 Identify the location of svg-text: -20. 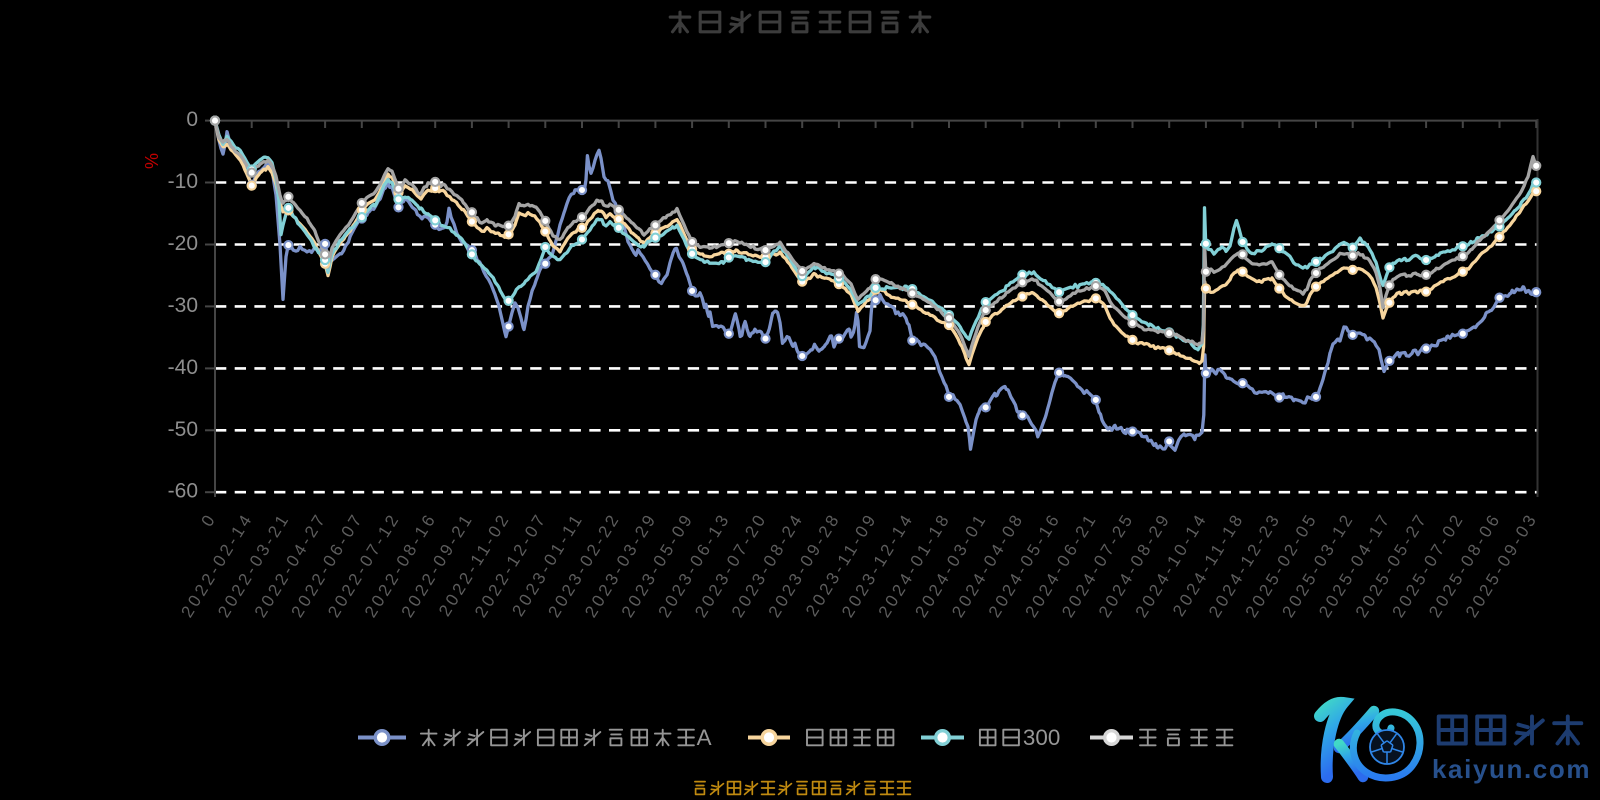
(183, 243).